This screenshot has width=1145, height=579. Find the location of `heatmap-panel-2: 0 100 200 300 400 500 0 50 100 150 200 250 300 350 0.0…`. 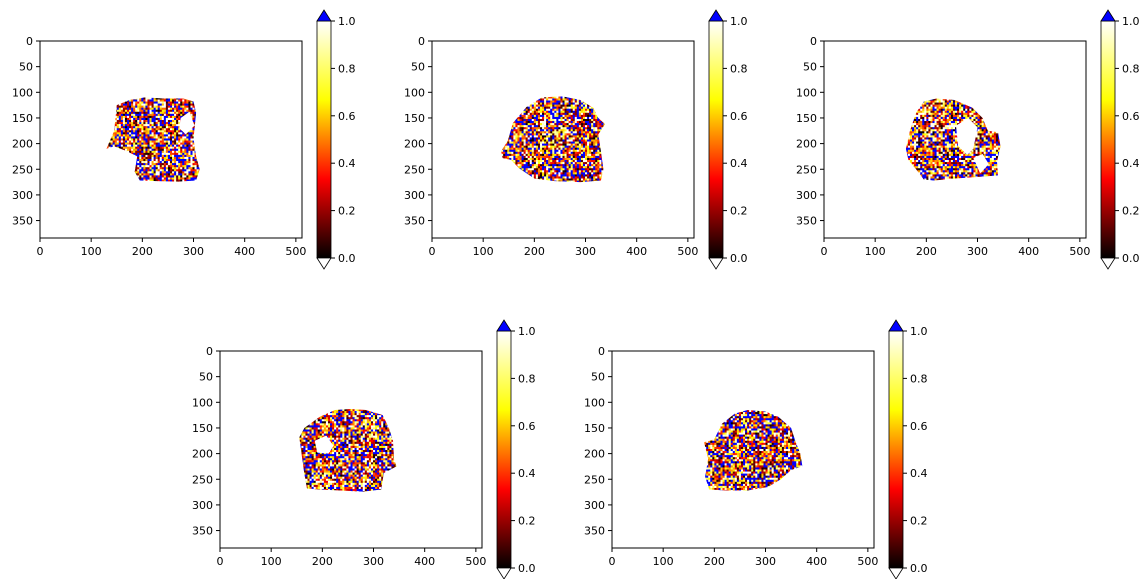

heatmap-panel-2: 0 100 200 300 400 500 0 50 100 150 200 250 300 350 0.0… is located at coordinates (576, 139).